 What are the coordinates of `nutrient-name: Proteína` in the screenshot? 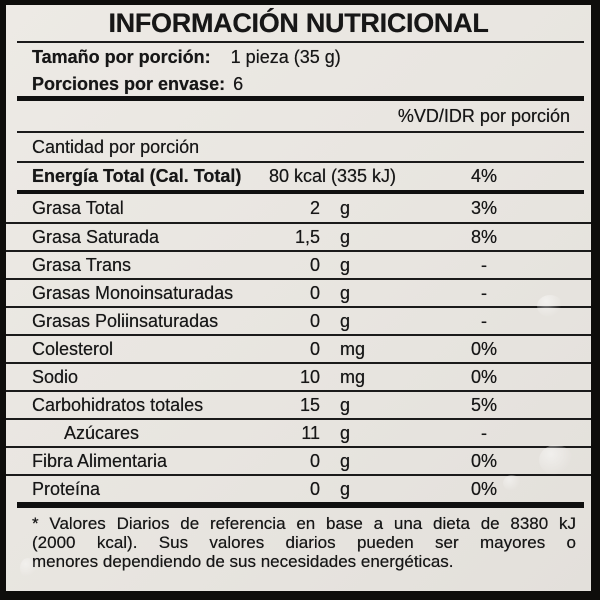 It's located at (66, 488).